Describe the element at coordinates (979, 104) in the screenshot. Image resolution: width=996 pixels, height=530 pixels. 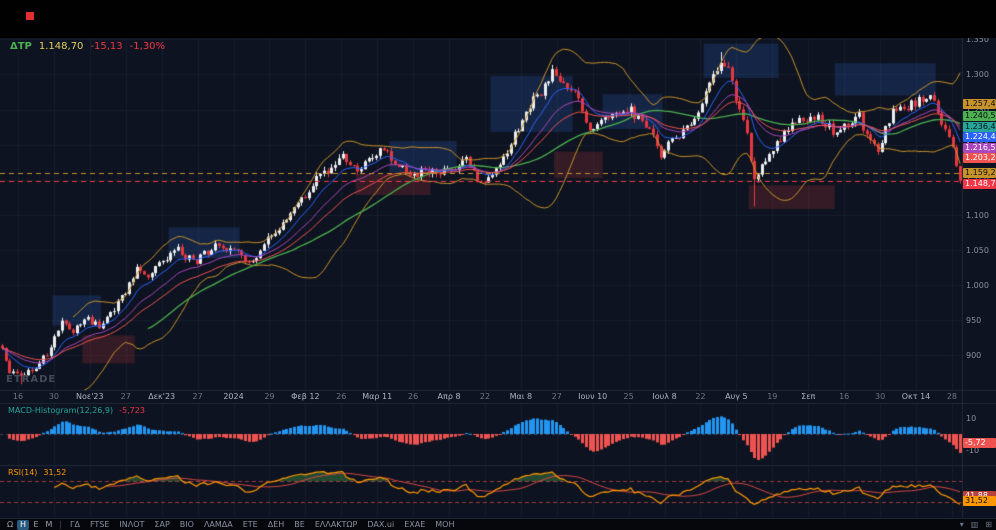
I see `price-tag: 1.257,43` at that location.